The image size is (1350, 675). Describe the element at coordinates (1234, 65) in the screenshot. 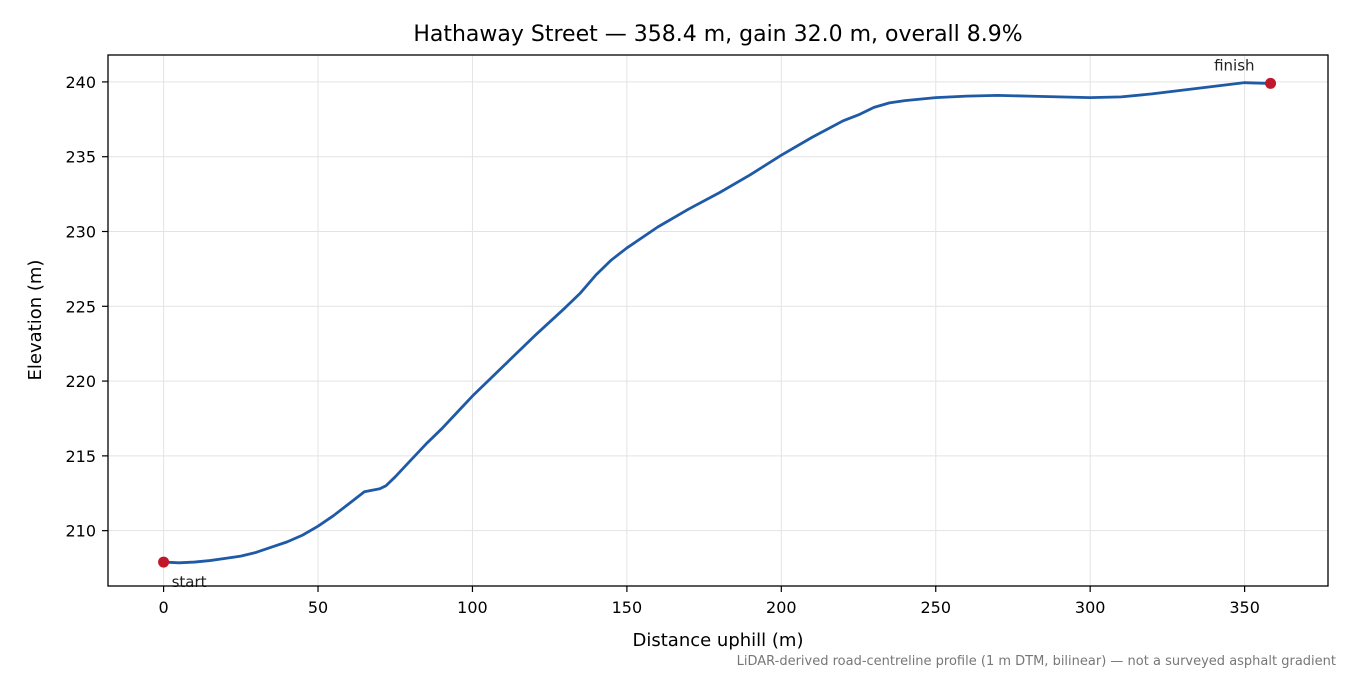

I see `annotation-finish: finish` at that location.